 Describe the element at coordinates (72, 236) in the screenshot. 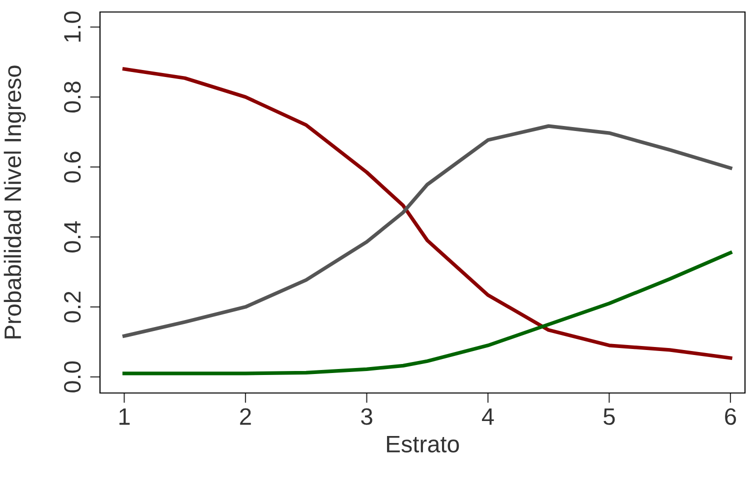

I see `y-tick-label: 0.4` at that location.